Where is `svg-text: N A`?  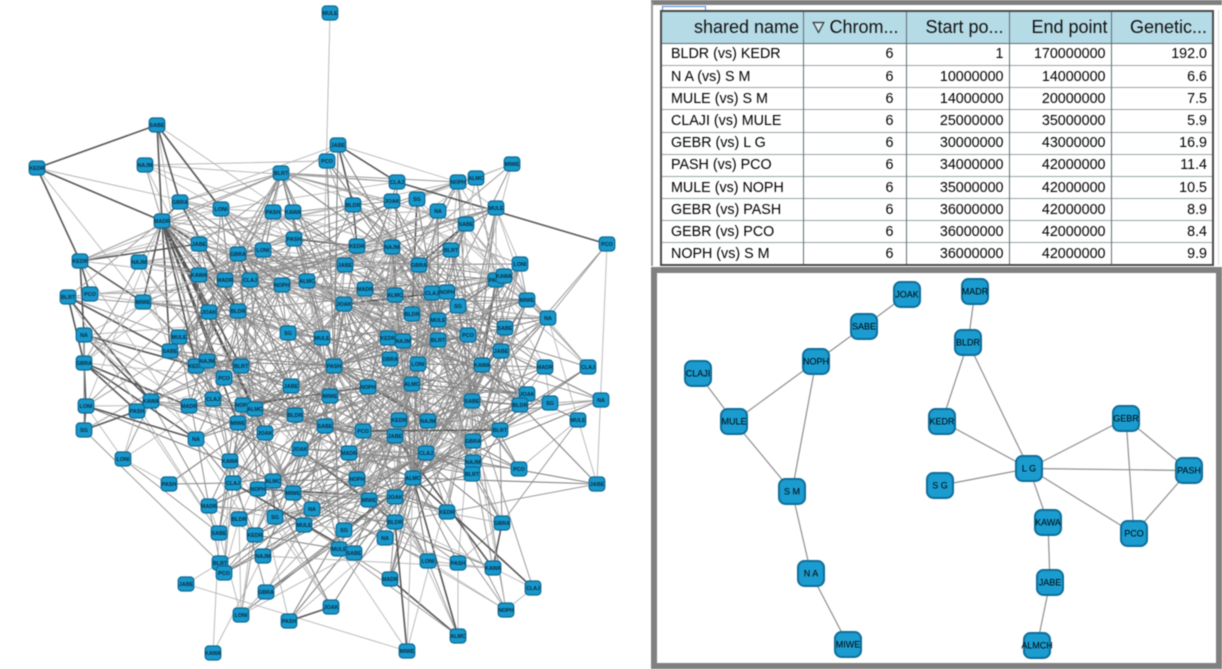 svg-text: N A is located at coordinates (811, 573).